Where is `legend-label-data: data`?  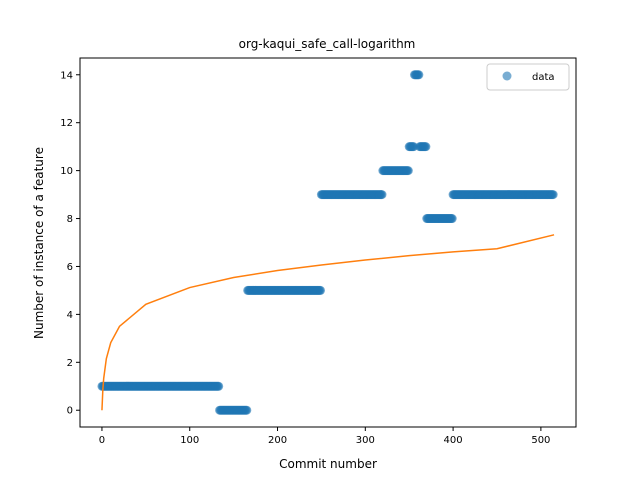
legend-label-data: data is located at coordinates (543, 77).